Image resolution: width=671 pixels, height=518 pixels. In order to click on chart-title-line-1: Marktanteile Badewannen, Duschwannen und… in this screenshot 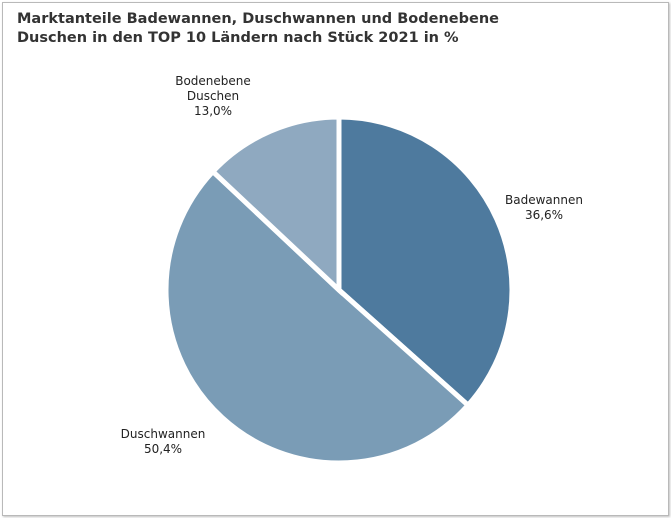, I will do `click(258, 19)`.